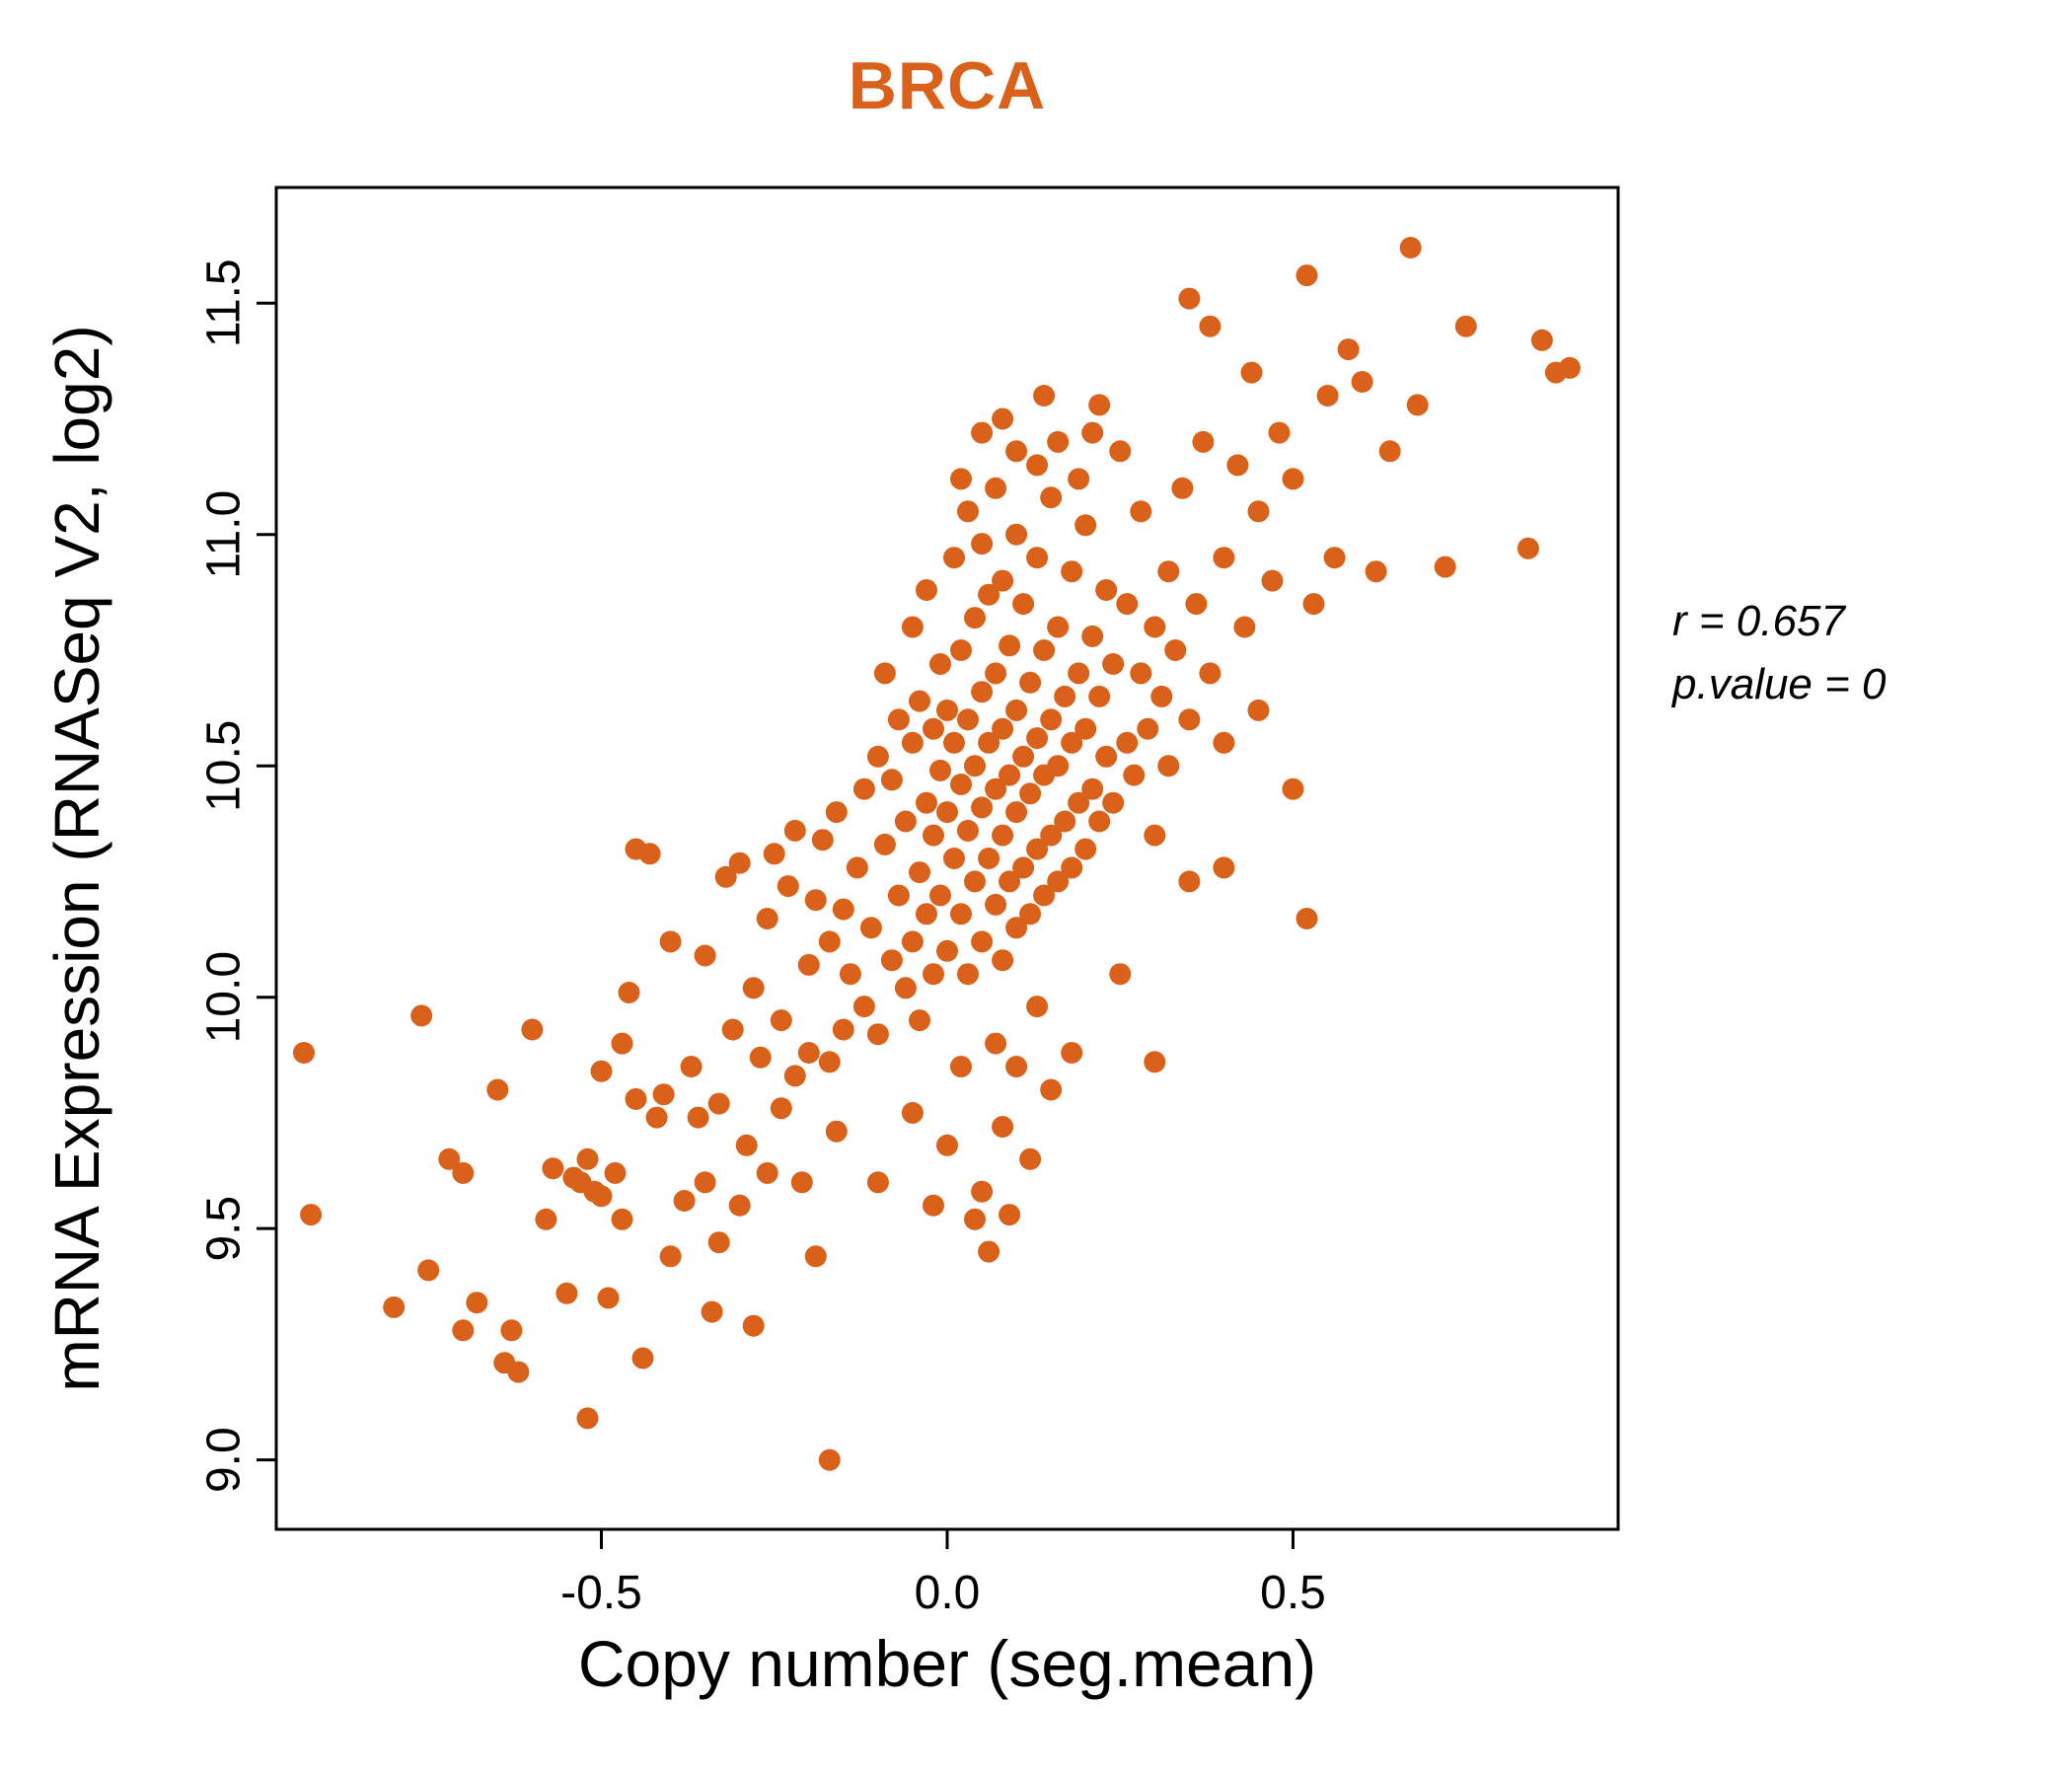 Image resolution: width=2072 pixels, height=1776 pixels. What do you see at coordinates (1780, 653) in the screenshot?
I see `stats-annotation: r = 0.657 p.value = 0` at bounding box center [1780, 653].